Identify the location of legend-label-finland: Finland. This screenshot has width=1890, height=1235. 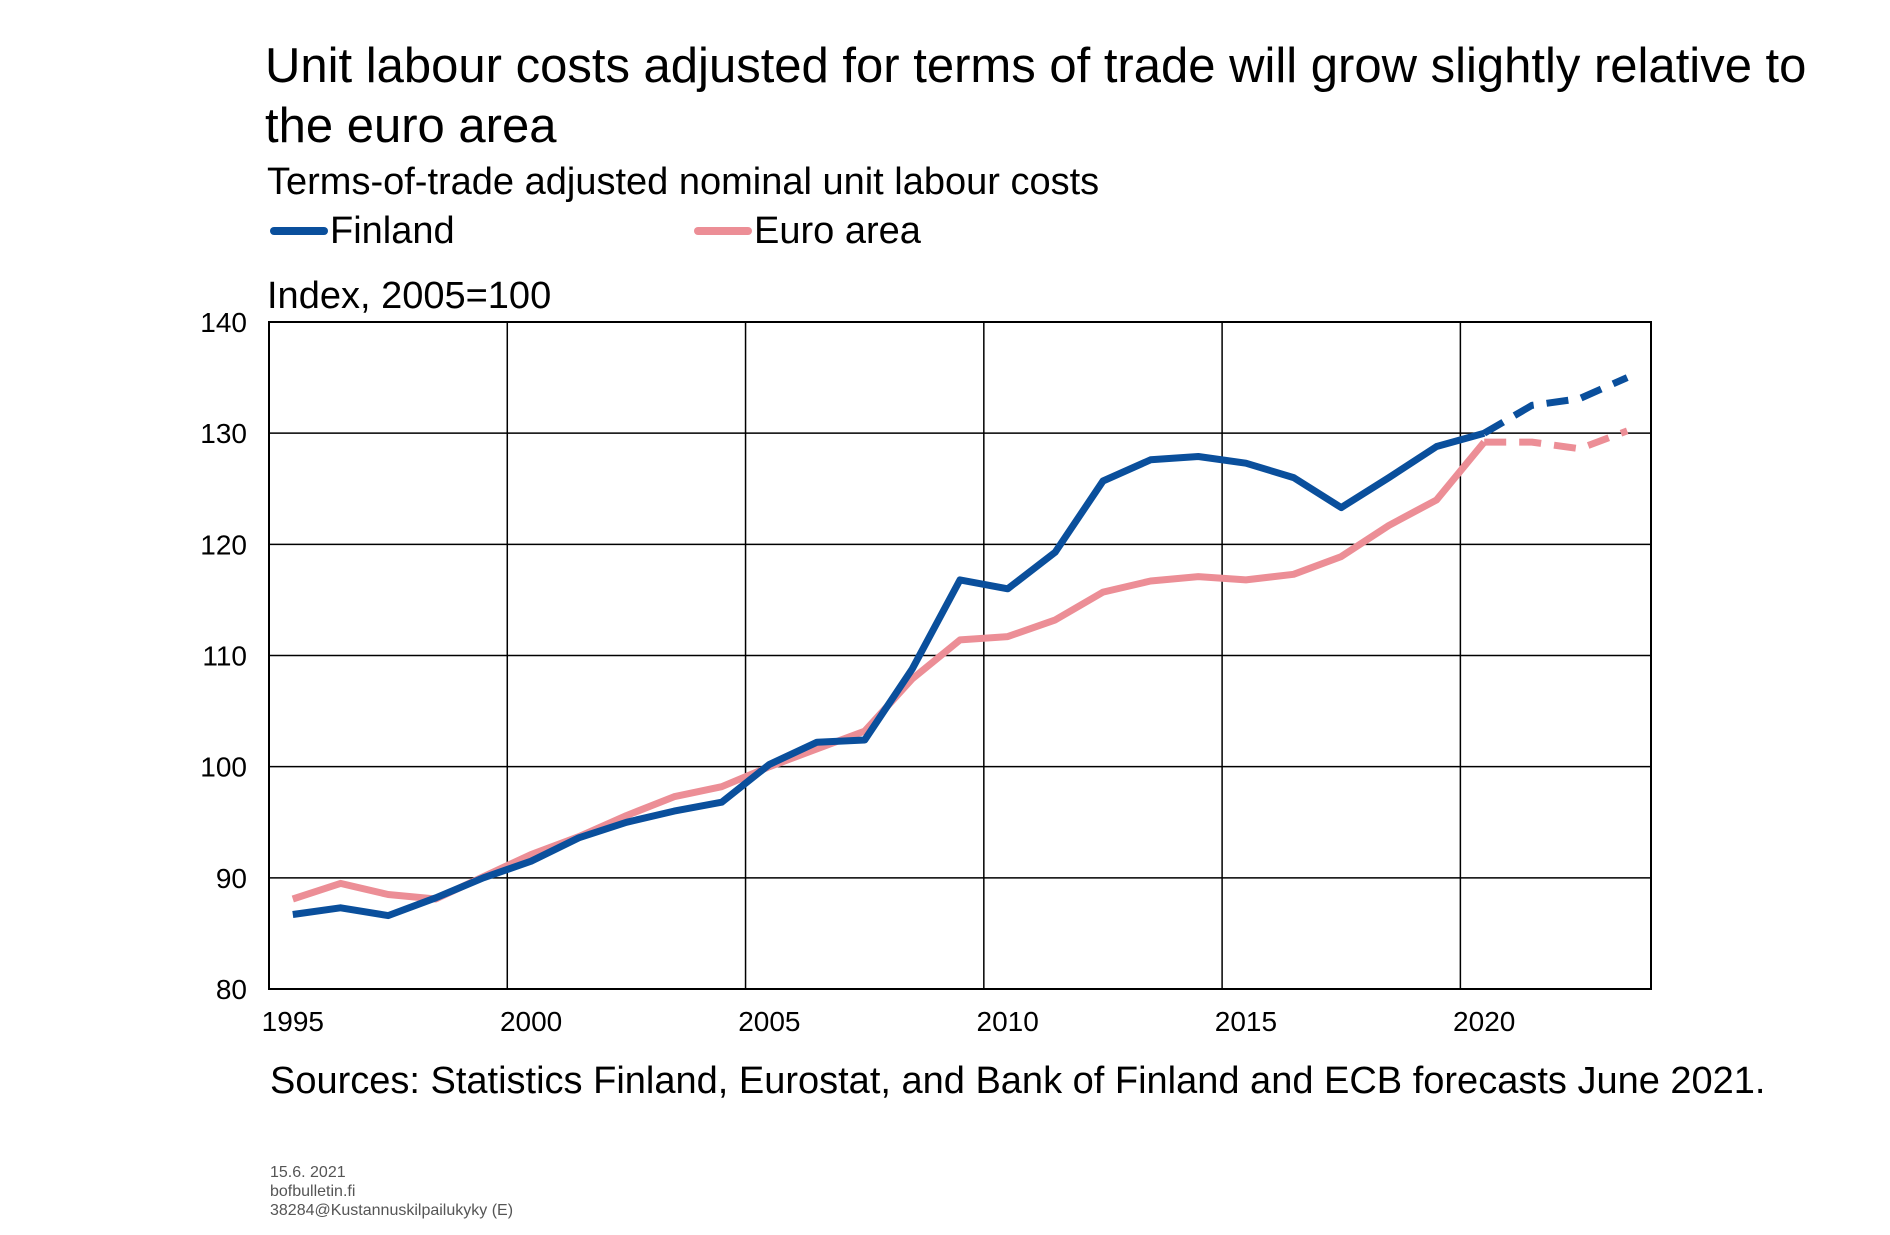
(392, 231).